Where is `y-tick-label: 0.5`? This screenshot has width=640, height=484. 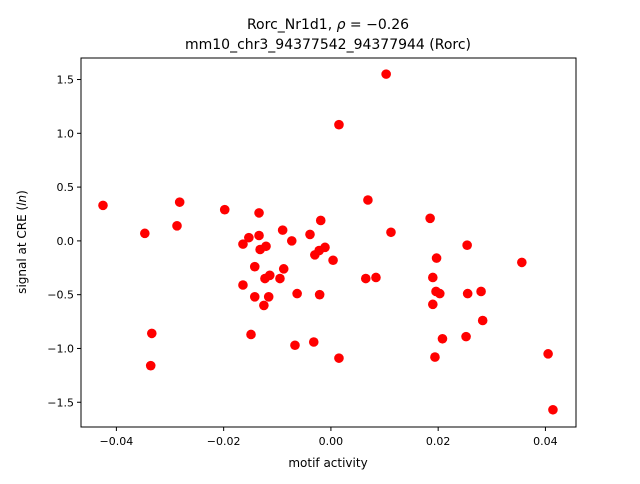
y-tick-label: 0.5 is located at coordinates (66, 187).